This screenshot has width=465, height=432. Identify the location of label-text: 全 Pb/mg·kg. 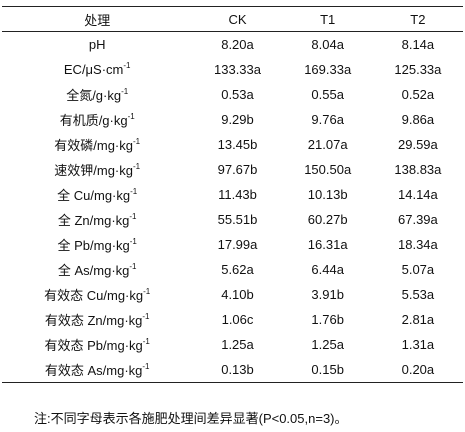
(93, 245).